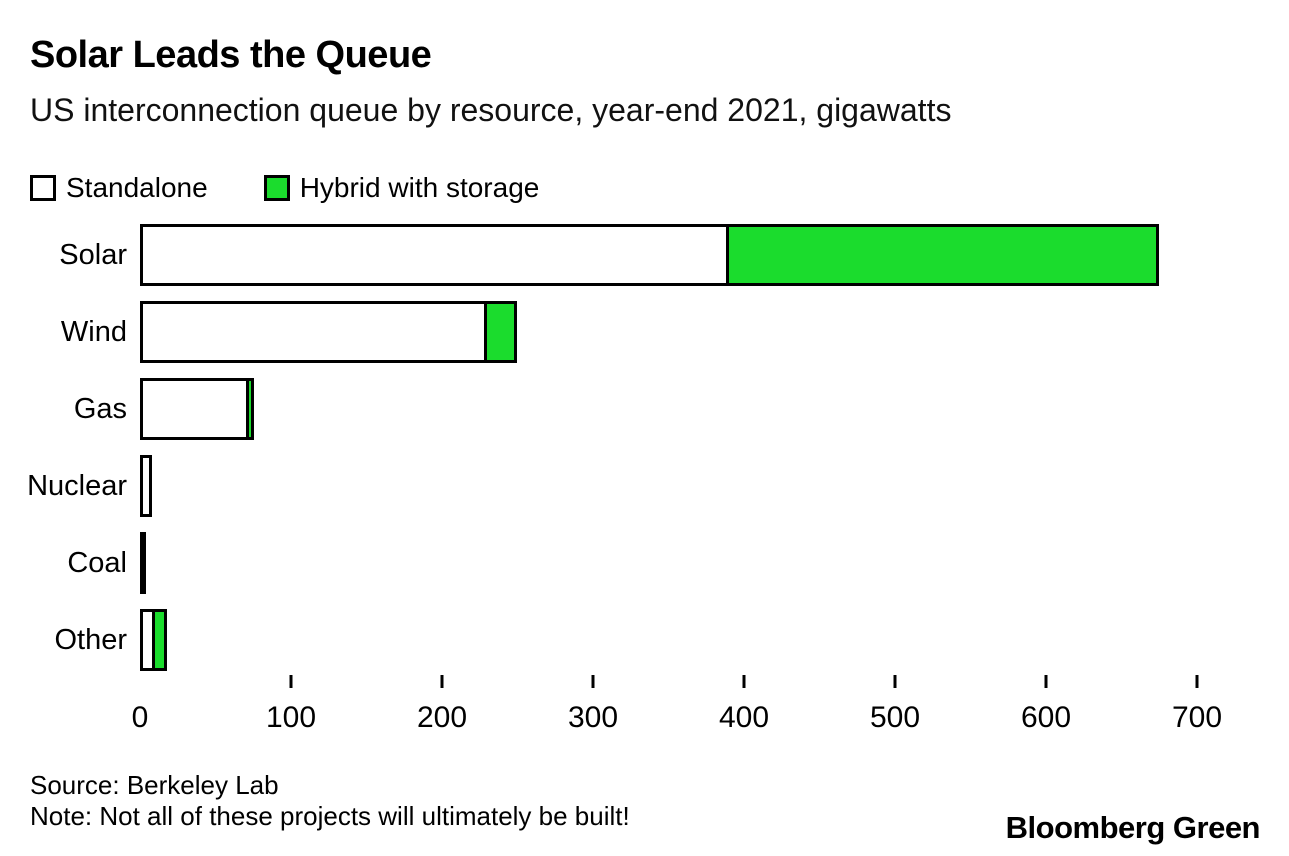  Describe the element at coordinates (644, 486) in the screenshot. I see `bar-row-nuclear: Nuclear` at that location.